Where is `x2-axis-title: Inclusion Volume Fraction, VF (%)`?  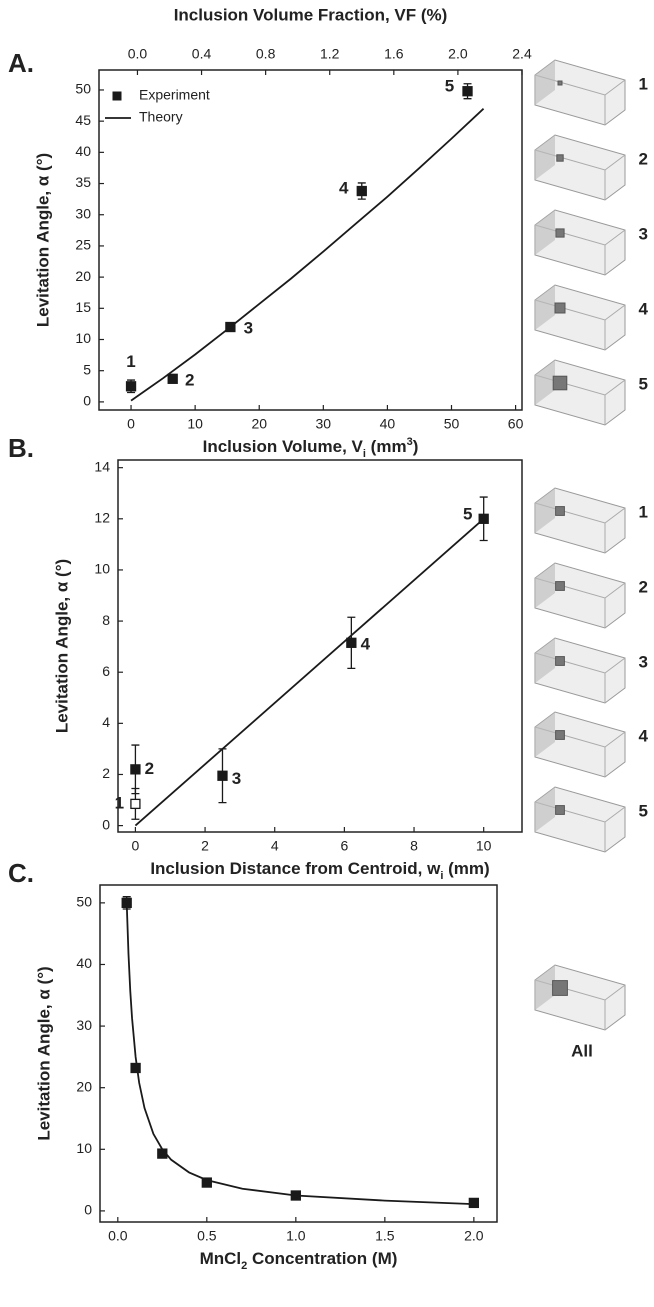
x2-axis-title: Inclusion Volume Fraction, VF (%) is located at coordinates (311, 14).